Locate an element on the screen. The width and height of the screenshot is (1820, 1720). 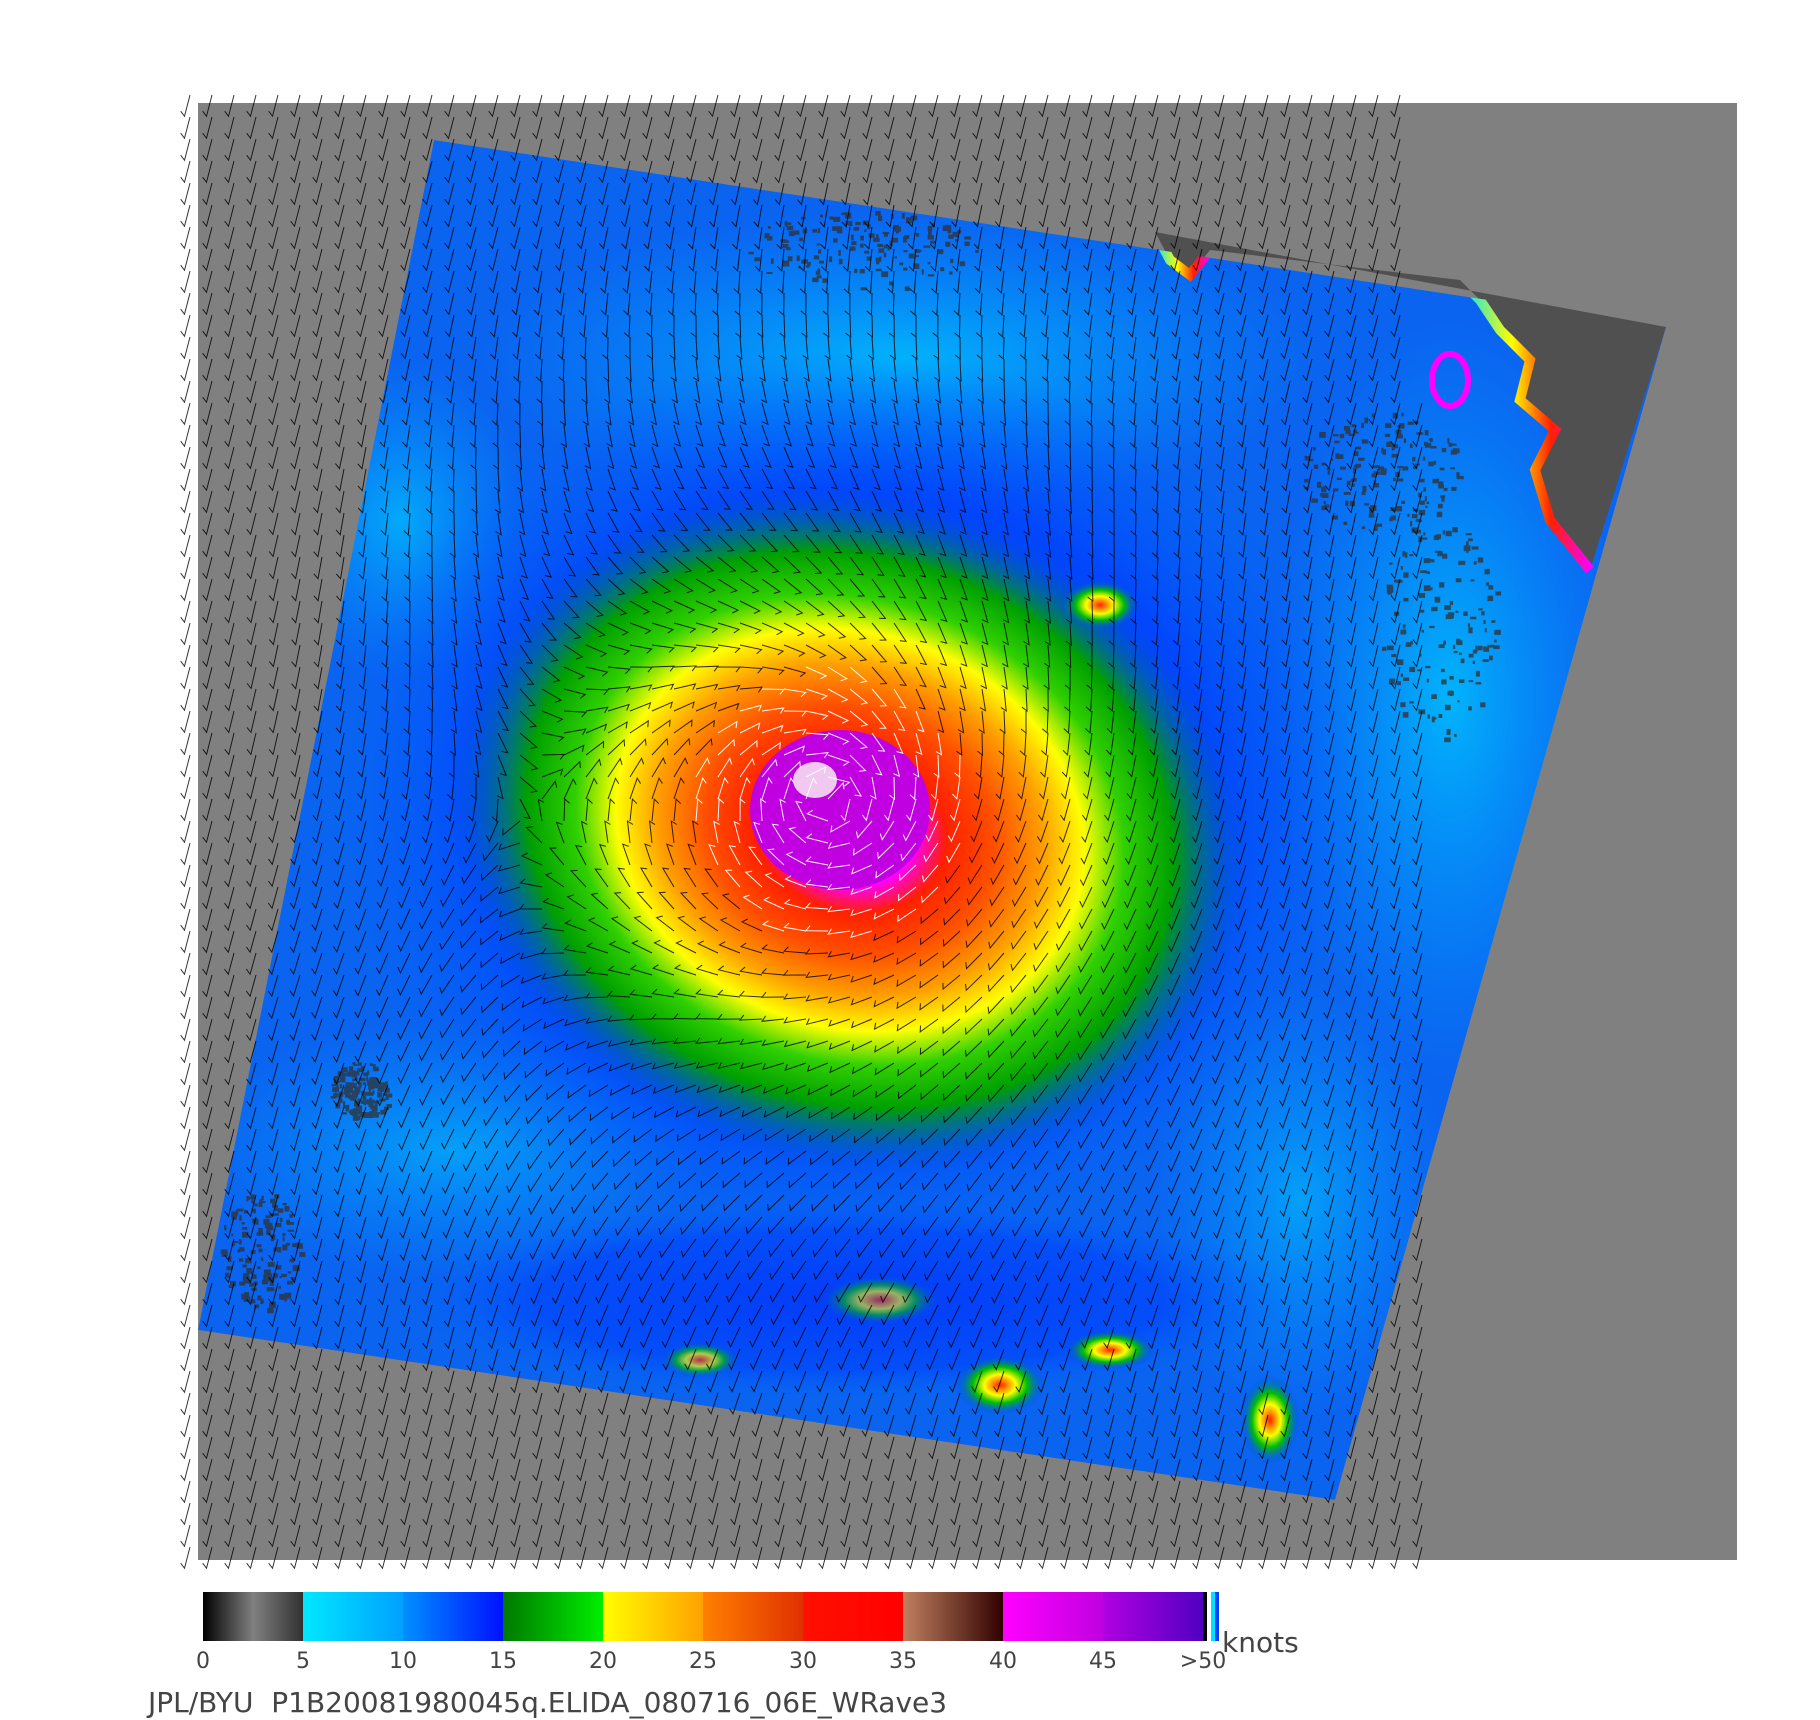
colorbar-segment is located at coordinates (353, 1616).